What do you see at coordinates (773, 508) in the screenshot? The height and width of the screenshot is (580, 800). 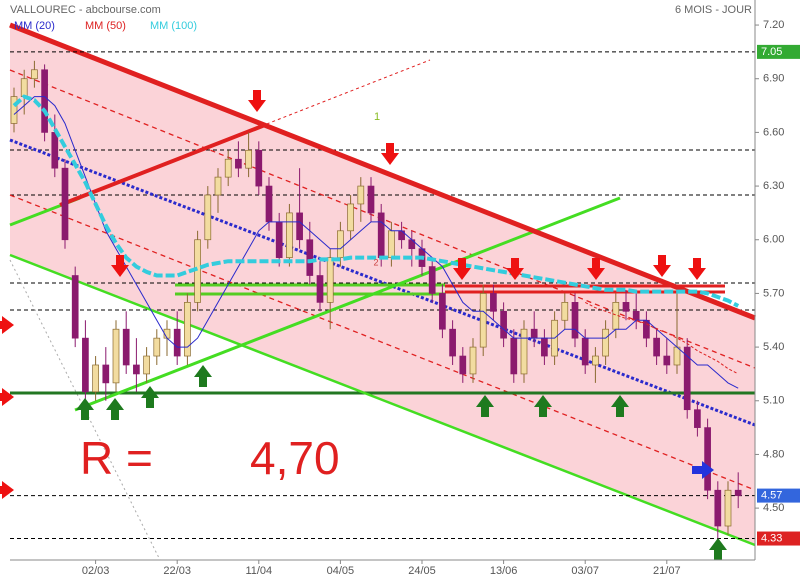 I see `y-tick-label: 4.50` at bounding box center [773, 508].